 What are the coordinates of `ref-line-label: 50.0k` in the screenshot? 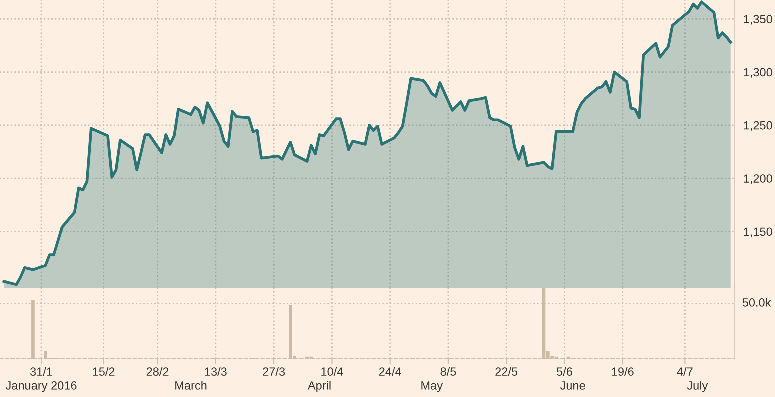 It's located at (757, 302).